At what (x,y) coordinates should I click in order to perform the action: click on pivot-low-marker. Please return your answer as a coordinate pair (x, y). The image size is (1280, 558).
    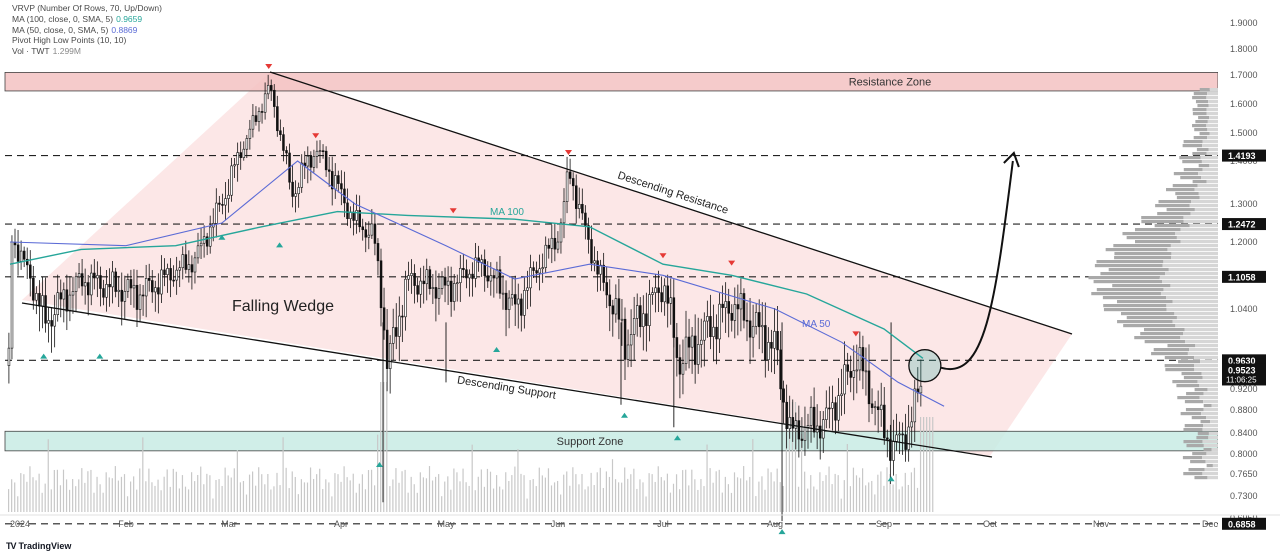
    Looking at the image, I should click on (891, 479).